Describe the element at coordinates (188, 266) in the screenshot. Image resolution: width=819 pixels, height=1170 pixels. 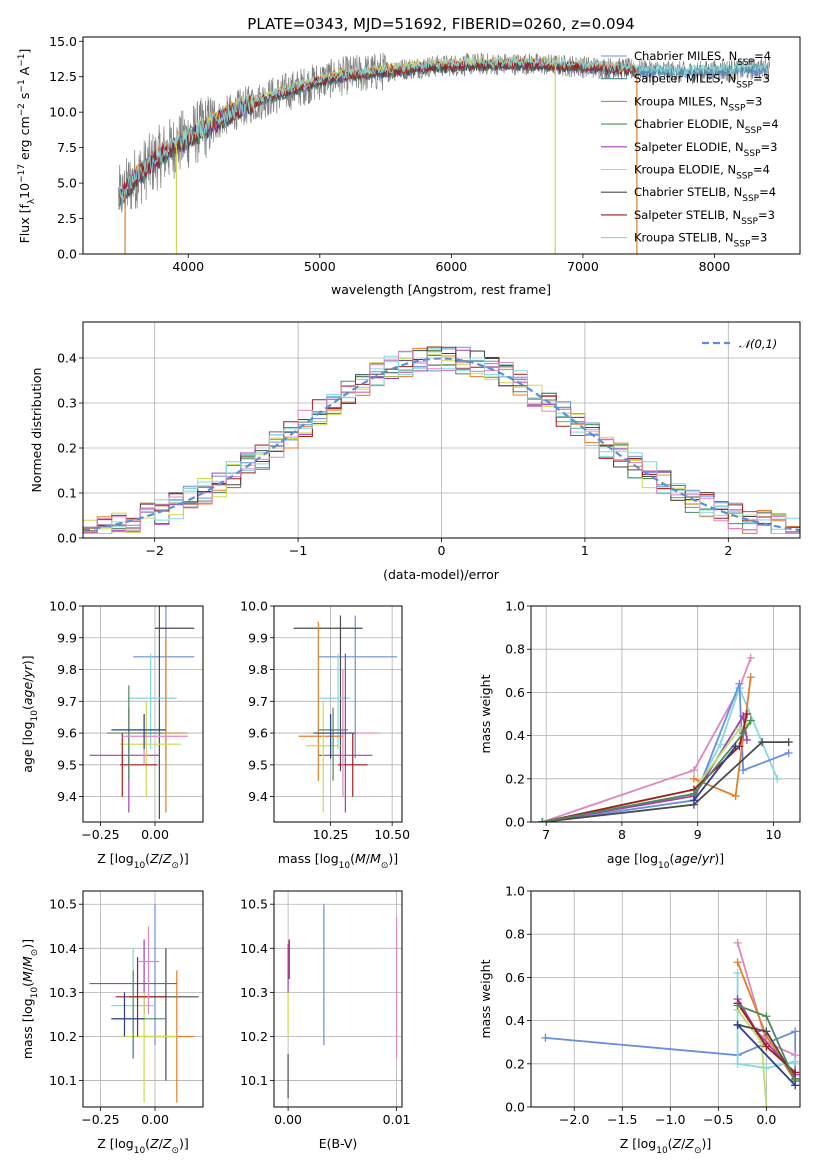
I see `x-tick-label: 4000` at that location.